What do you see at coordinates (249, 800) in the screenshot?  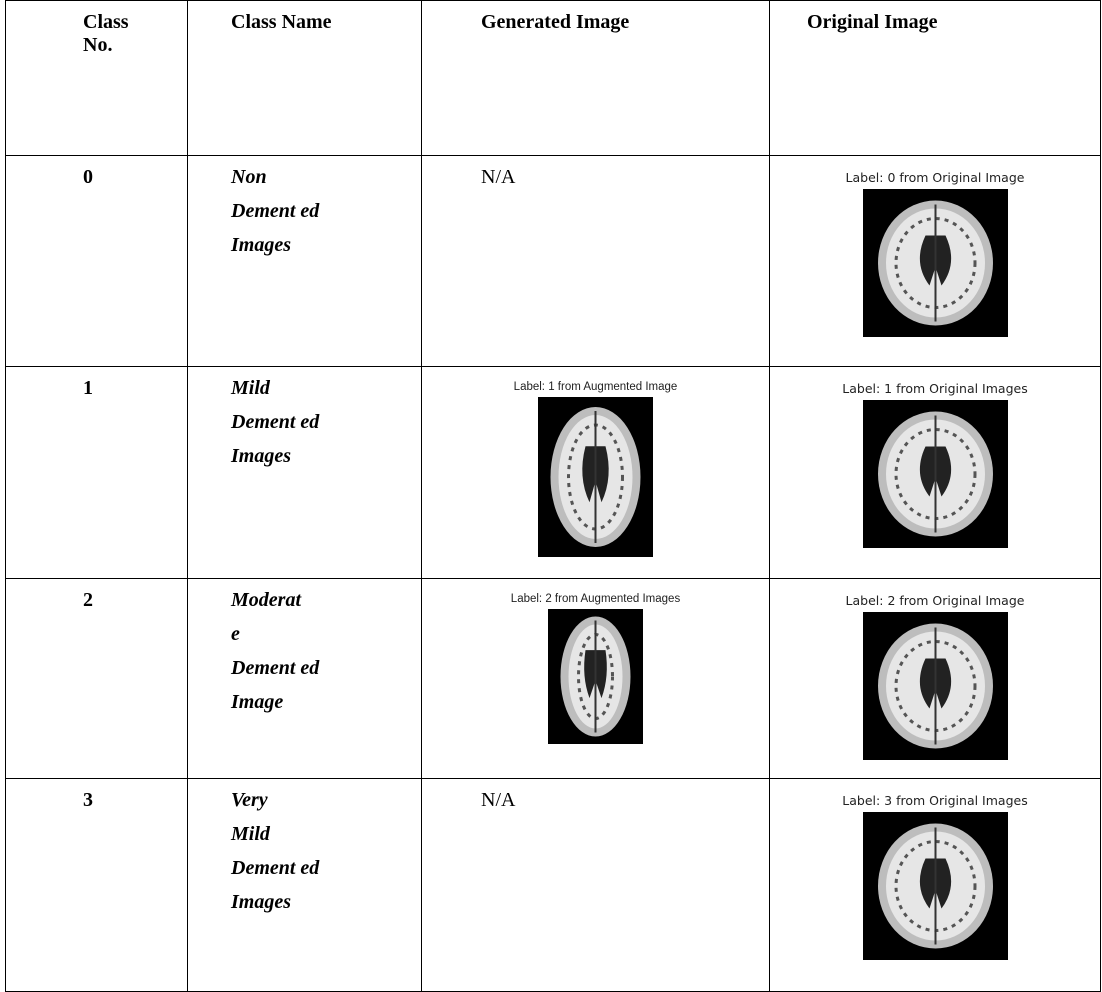 I see `class-name-line: Very` at bounding box center [249, 800].